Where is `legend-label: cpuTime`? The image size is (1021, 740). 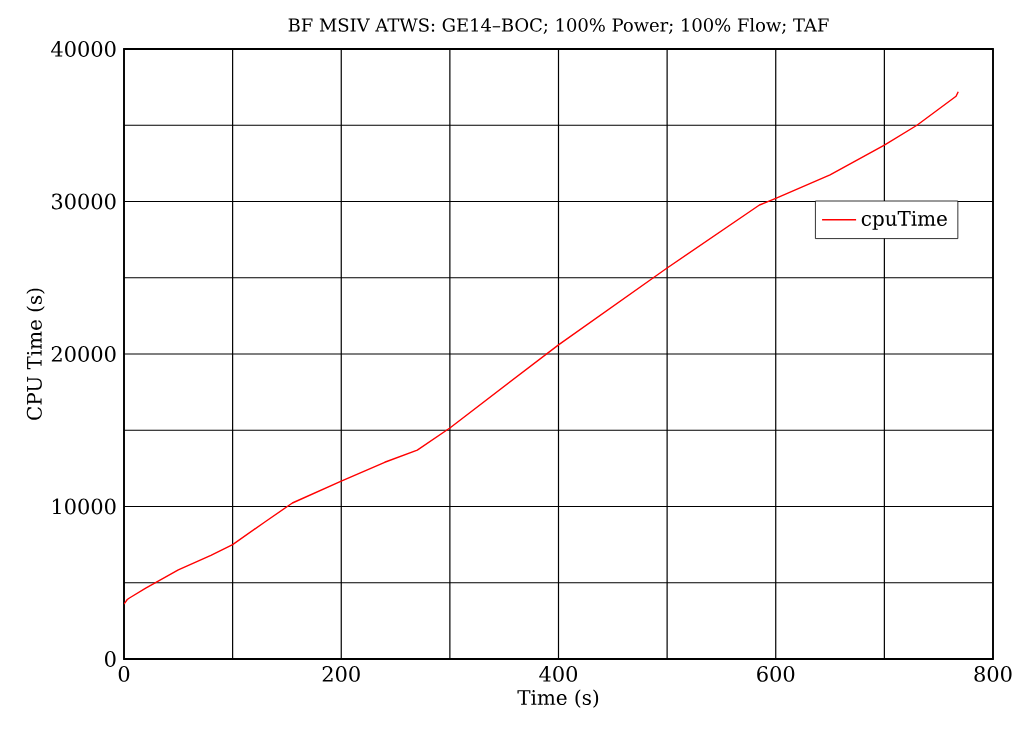 legend-label: cpuTime is located at coordinates (904, 220).